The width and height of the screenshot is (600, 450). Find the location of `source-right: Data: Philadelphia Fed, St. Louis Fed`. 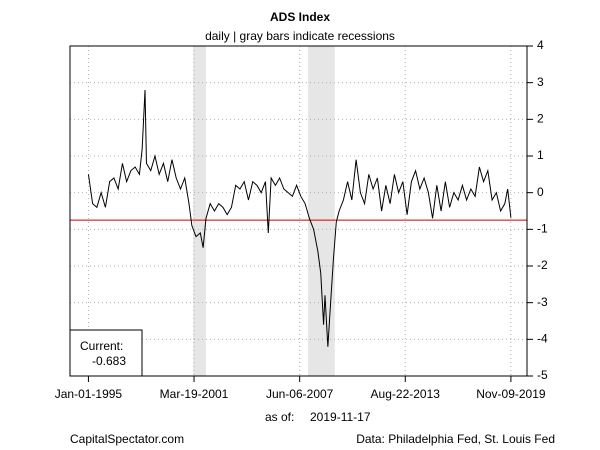

source-right: Data: Philadelphia Fed, St. Louis Fed is located at coordinates (455, 439).